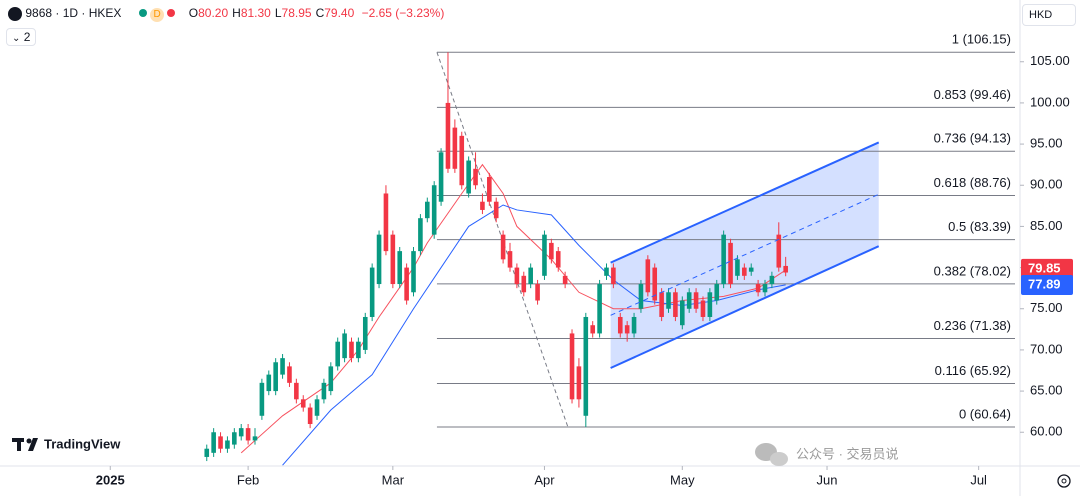 This screenshot has width=1080, height=496. Describe the element at coordinates (21, 37) in the screenshot. I see `indicator-toggle: ⌄ 2` at that location.